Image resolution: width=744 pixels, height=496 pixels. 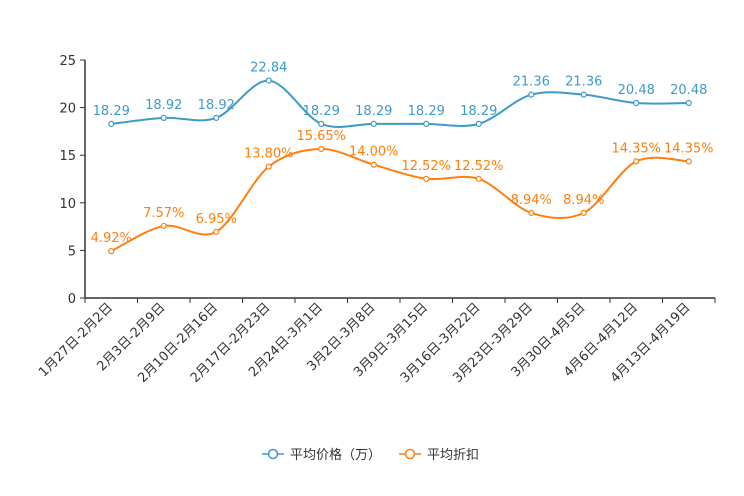 What do you see at coordinates (67, 109) in the screenshot?
I see `y-tick-label: 20` at bounding box center [67, 109].